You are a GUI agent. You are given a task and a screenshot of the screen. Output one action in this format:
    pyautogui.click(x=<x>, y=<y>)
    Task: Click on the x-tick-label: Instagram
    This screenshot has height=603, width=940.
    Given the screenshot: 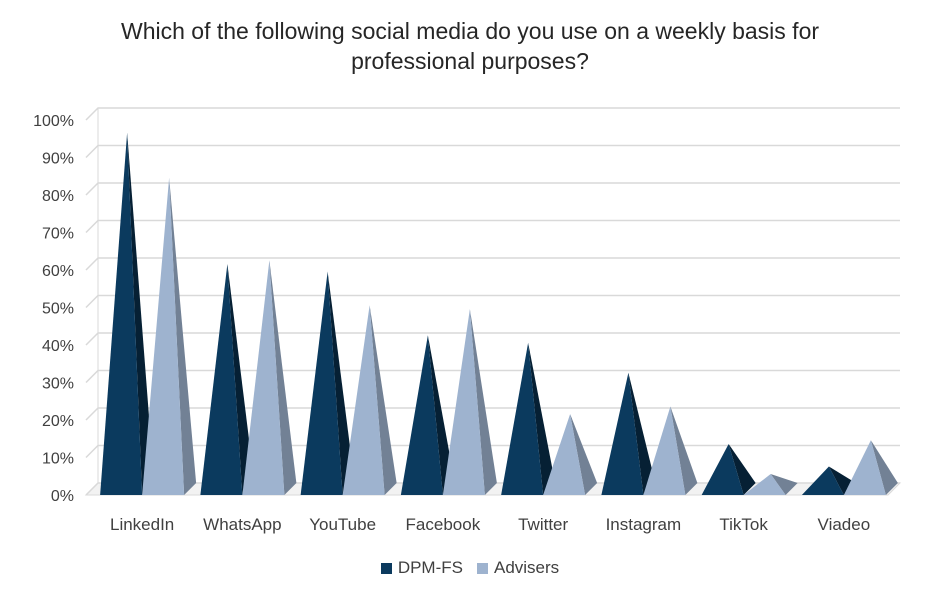 What is the action you would take?
    pyautogui.click(x=644, y=524)
    